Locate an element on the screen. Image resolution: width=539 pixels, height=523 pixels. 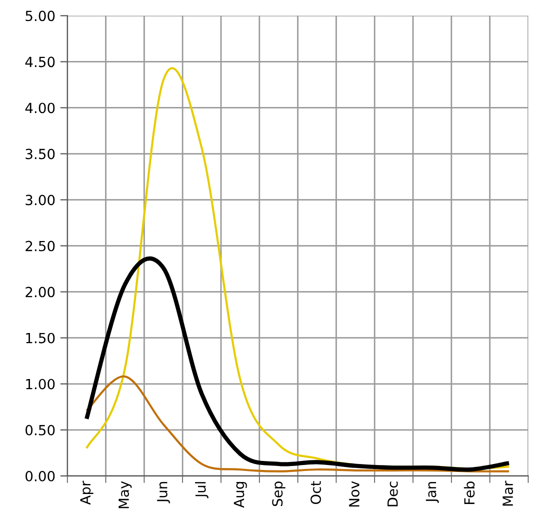
x-tick-label: Jan is located at coordinates (432, 492).